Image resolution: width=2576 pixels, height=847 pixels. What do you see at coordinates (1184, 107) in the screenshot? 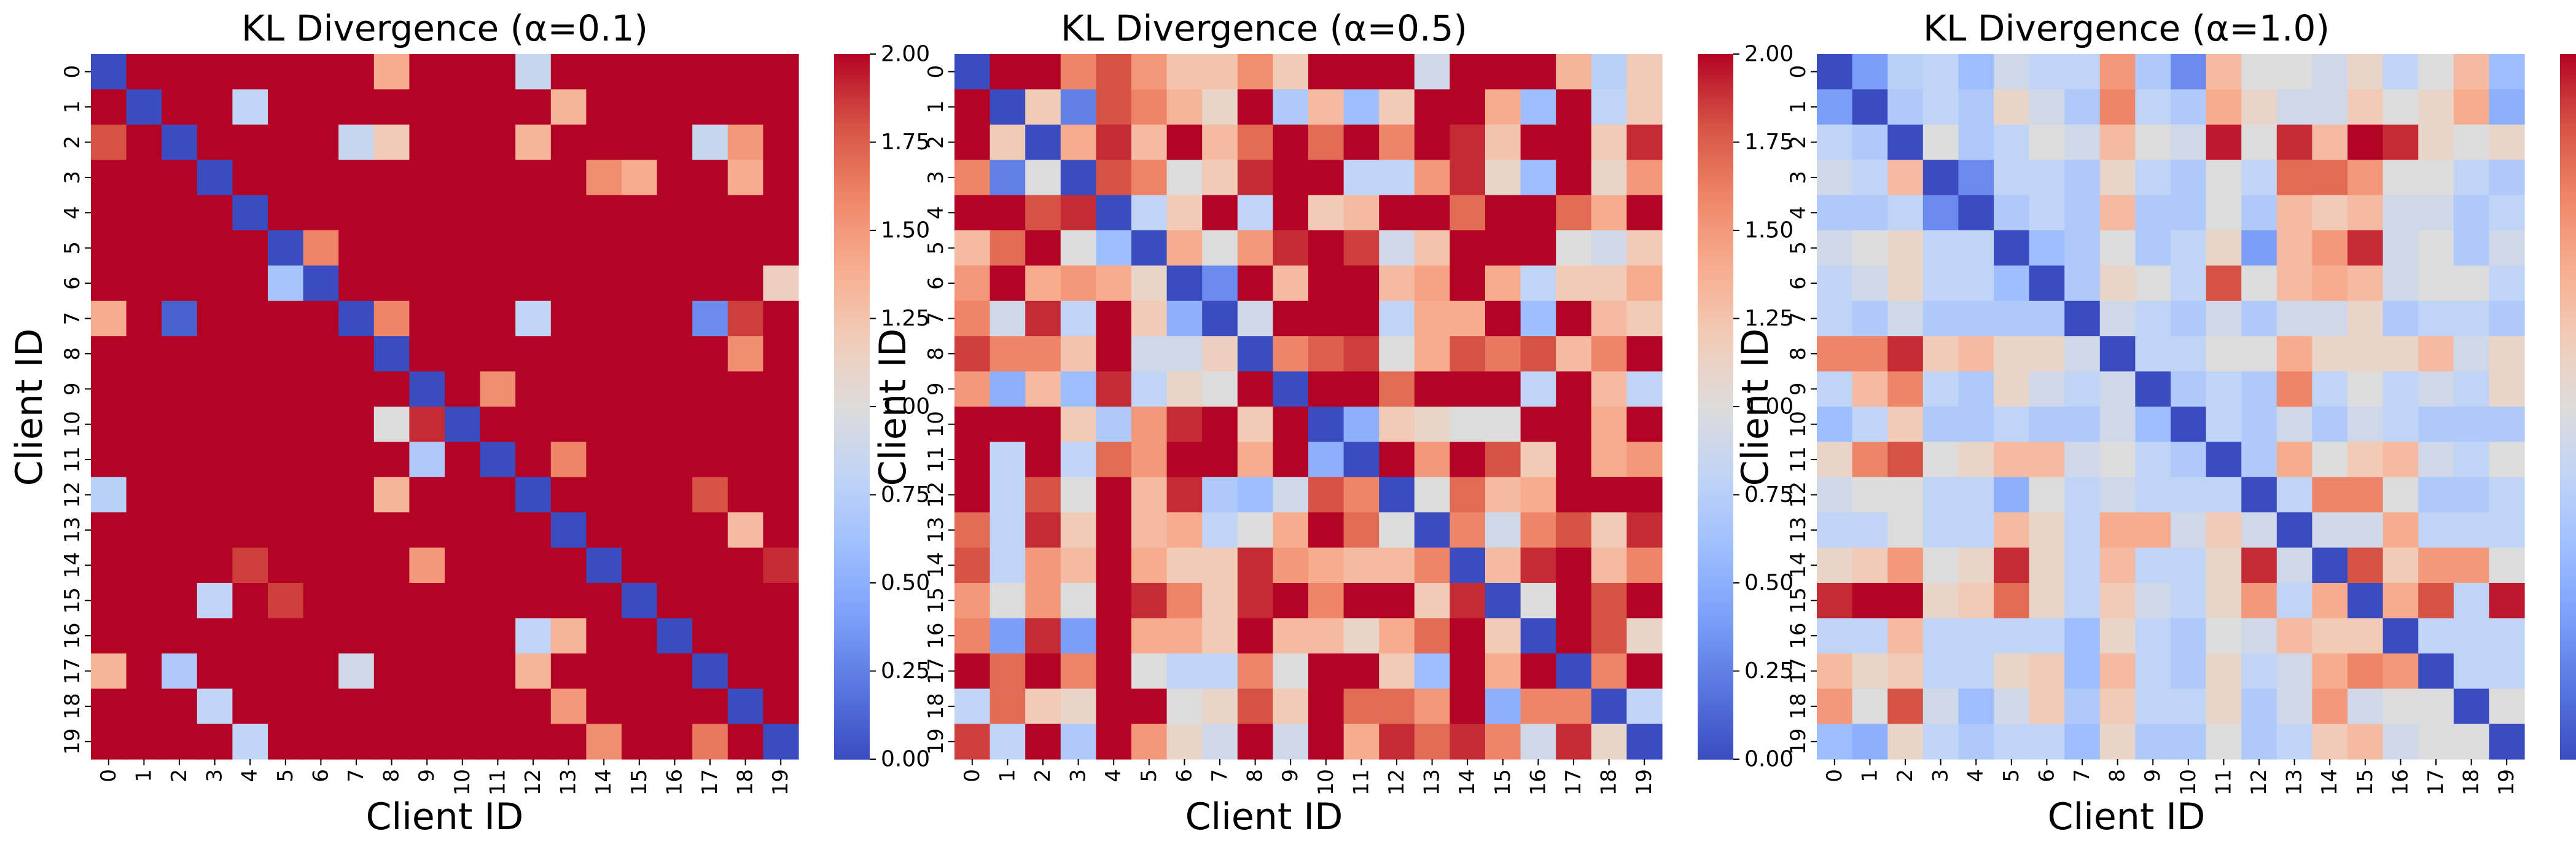
I see `heatmap-cell-r1-c6` at bounding box center [1184, 107].